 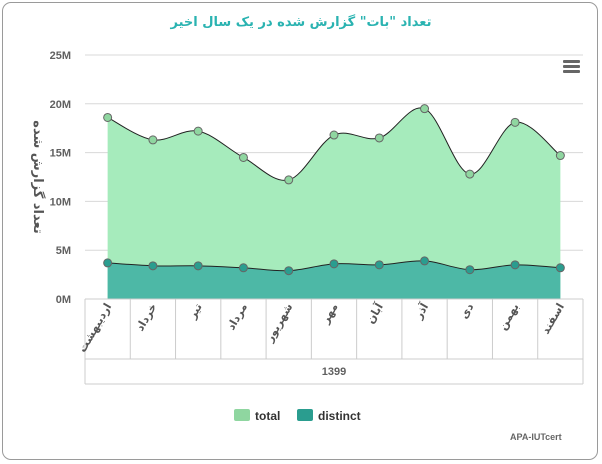 I want to click on x-tick-label: مرداد, so click(x=237, y=316).